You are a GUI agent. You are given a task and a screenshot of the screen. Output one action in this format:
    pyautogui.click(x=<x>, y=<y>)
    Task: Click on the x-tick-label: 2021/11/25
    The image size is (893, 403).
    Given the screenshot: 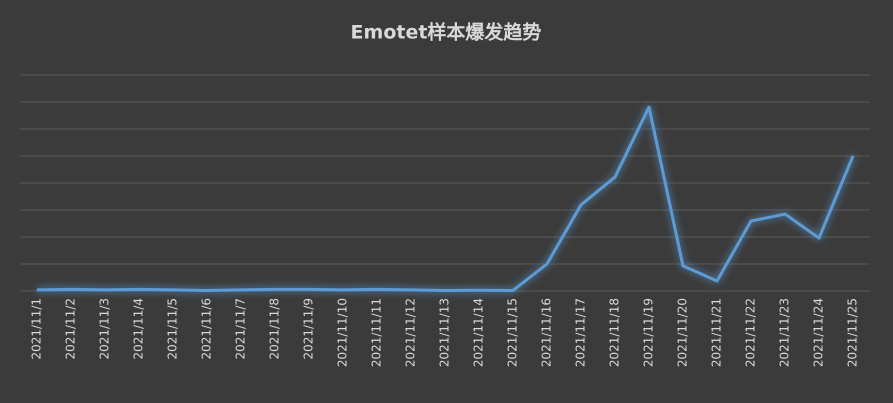 What is the action you would take?
    pyautogui.click(x=853, y=332)
    